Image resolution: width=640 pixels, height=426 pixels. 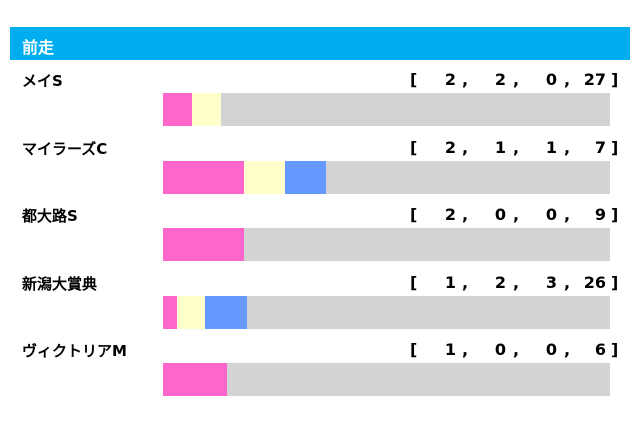 What do you see at coordinates (74, 351) in the screenshot?
I see `race-name: ヴィクトリアM` at bounding box center [74, 351].